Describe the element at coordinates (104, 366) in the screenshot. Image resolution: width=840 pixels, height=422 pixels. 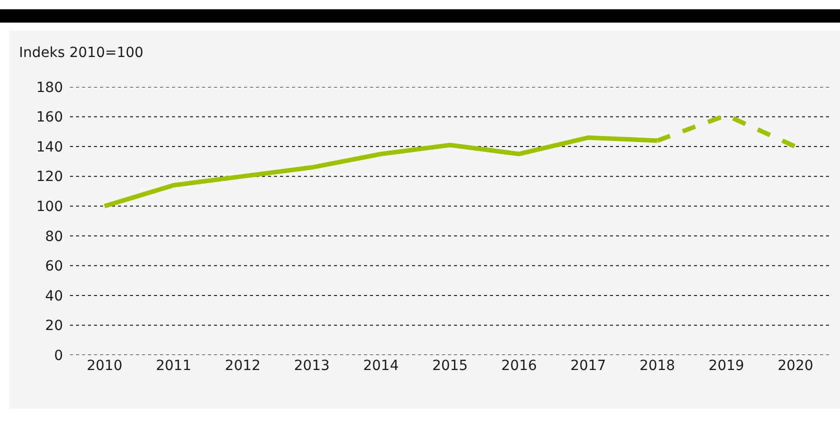
I see `x-tick-label: 2010` at that location.